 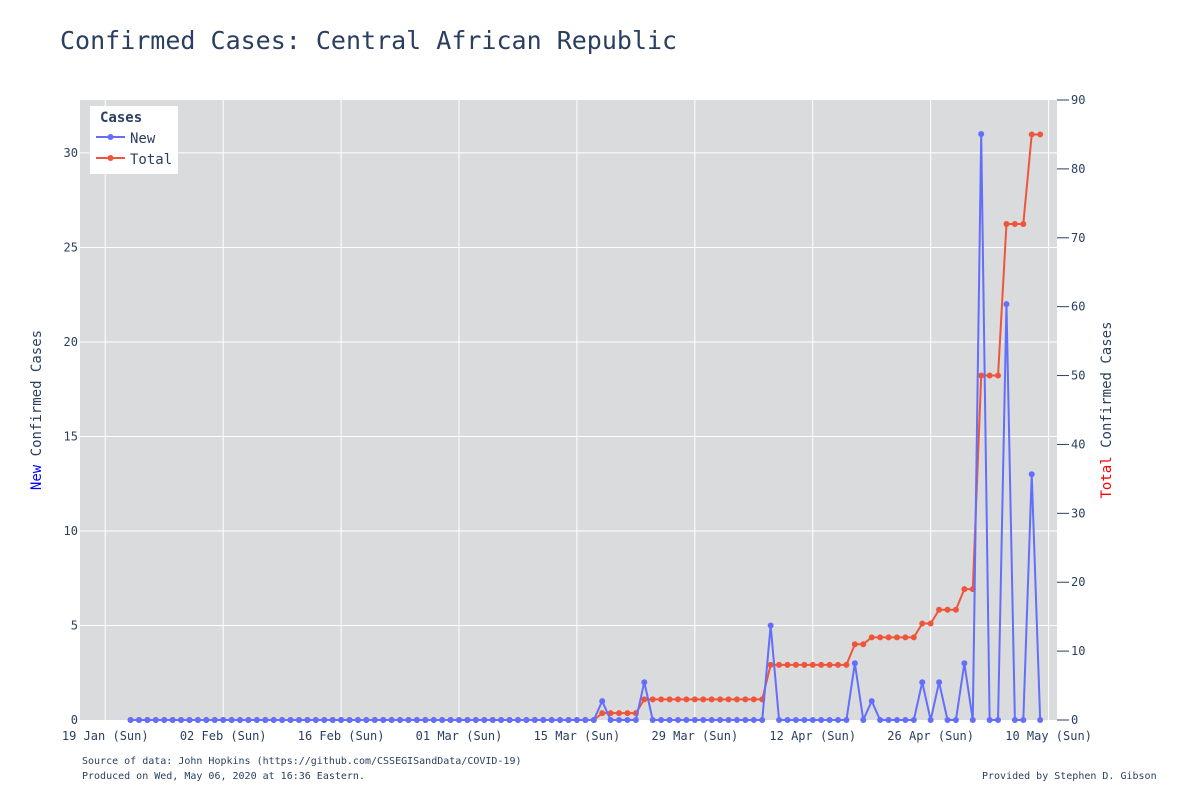 I want to click on legend: Cases New Total, so click(x=134, y=140).